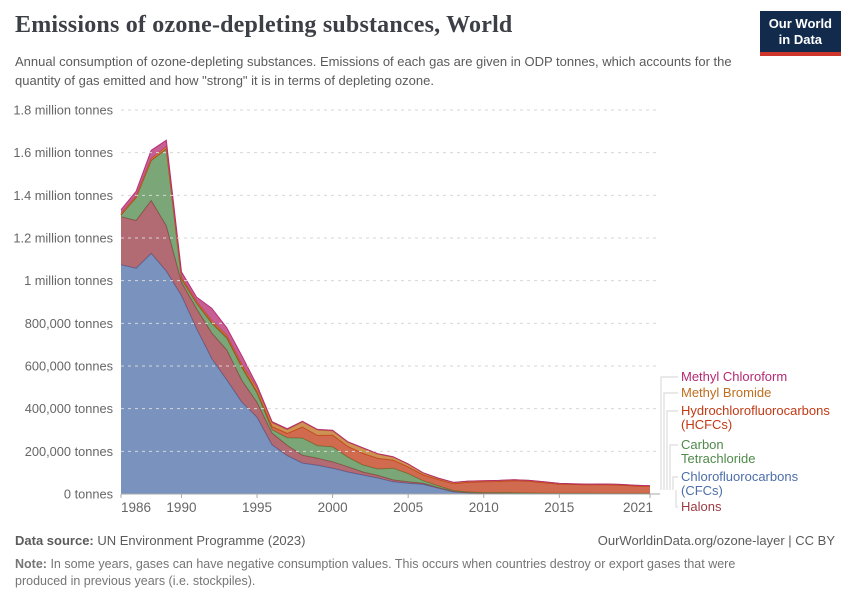  Describe the element at coordinates (63, 152) in the screenshot. I see `y-axis-tick-label: 1.6 million tonnes` at that location.